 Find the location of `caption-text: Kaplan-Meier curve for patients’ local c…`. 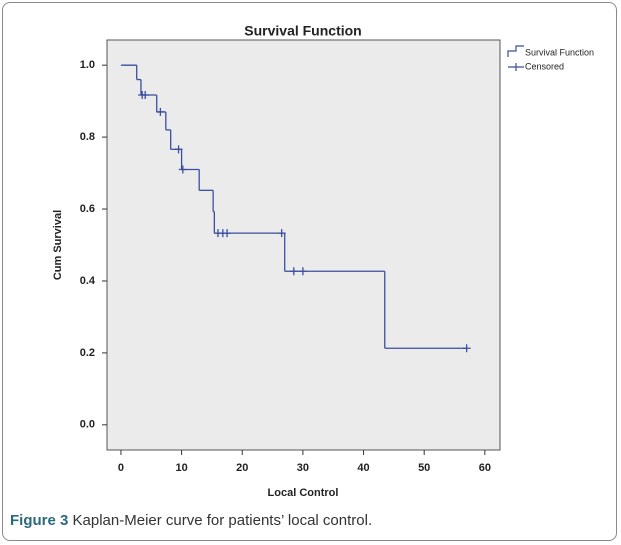

caption-text: Kaplan-Meier curve for patients’ local c… is located at coordinates (222, 520).